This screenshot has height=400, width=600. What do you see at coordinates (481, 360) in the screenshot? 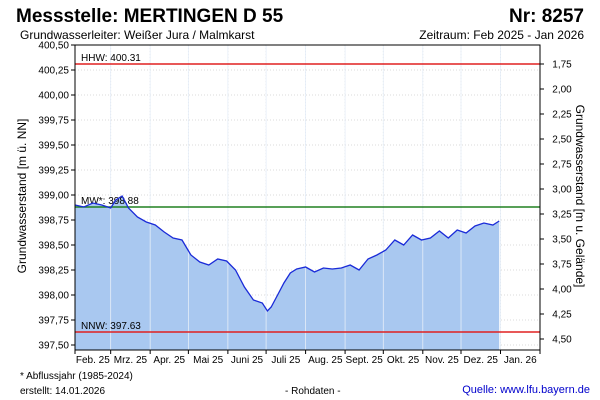
I see `x-tick-label: Dez. 25` at bounding box center [481, 360].